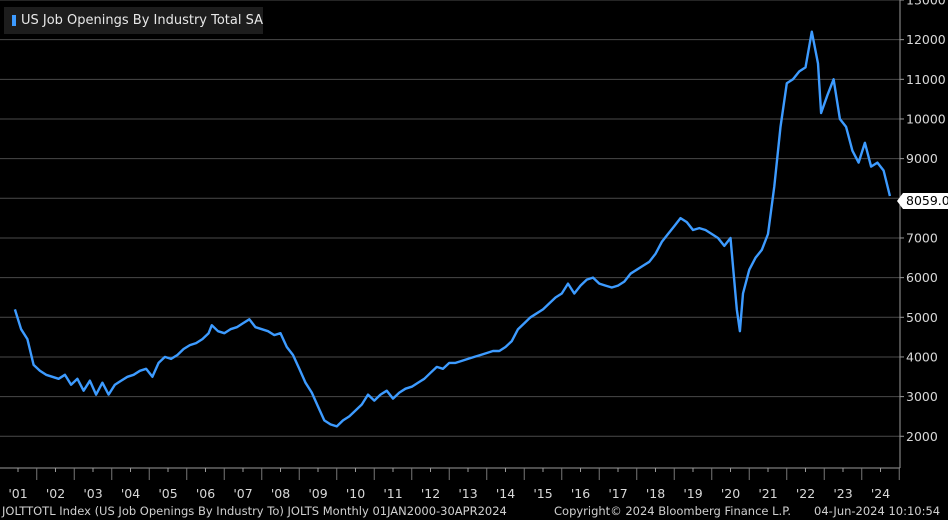 This screenshot has width=948, height=520. What do you see at coordinates (926, 39) in the screenshot?
I see `y-tick-label: 12000` at bounding box center [926, 39].